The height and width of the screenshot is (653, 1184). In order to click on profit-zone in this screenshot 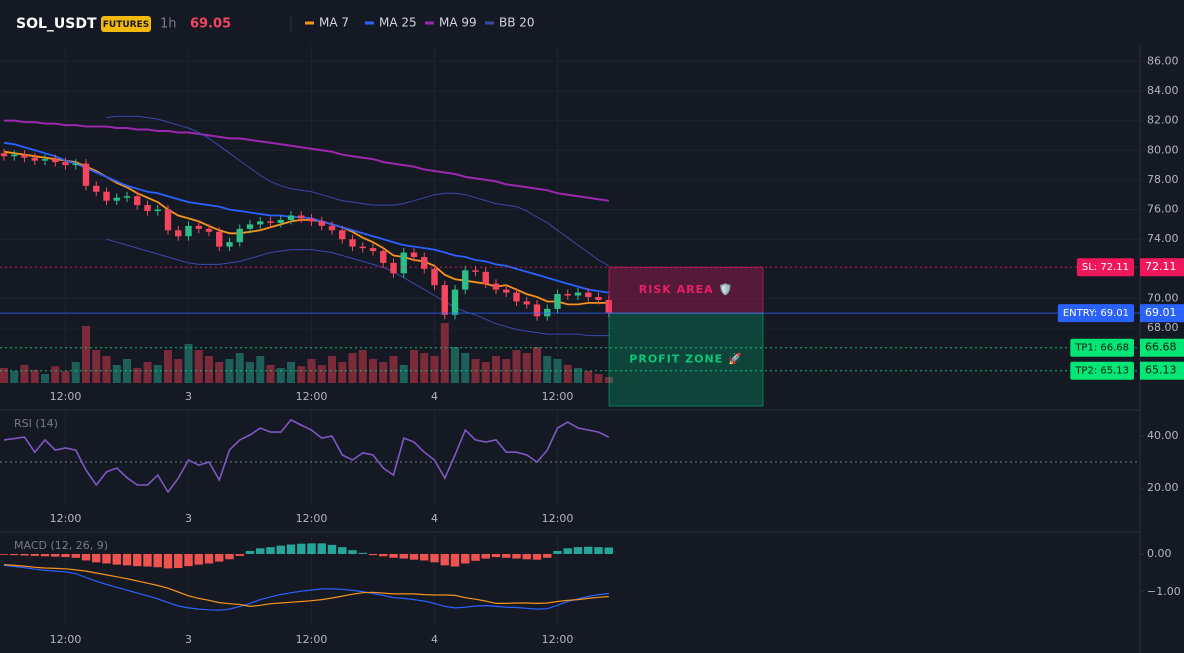, I will do `click(686, 359)`.